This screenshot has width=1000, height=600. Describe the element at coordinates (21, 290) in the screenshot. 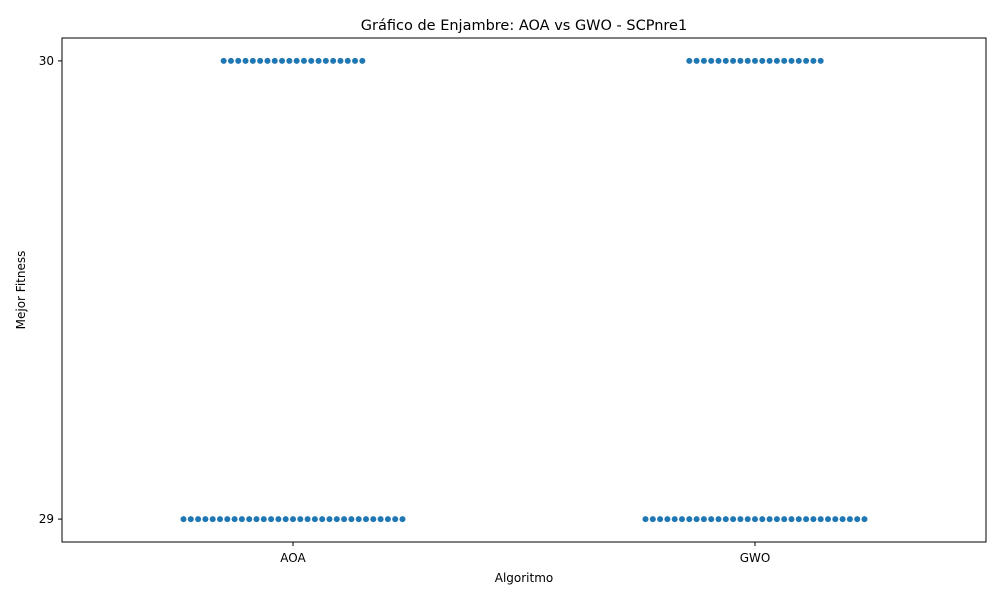

I see `y-axis-title: Mejor Fitness` at that location.